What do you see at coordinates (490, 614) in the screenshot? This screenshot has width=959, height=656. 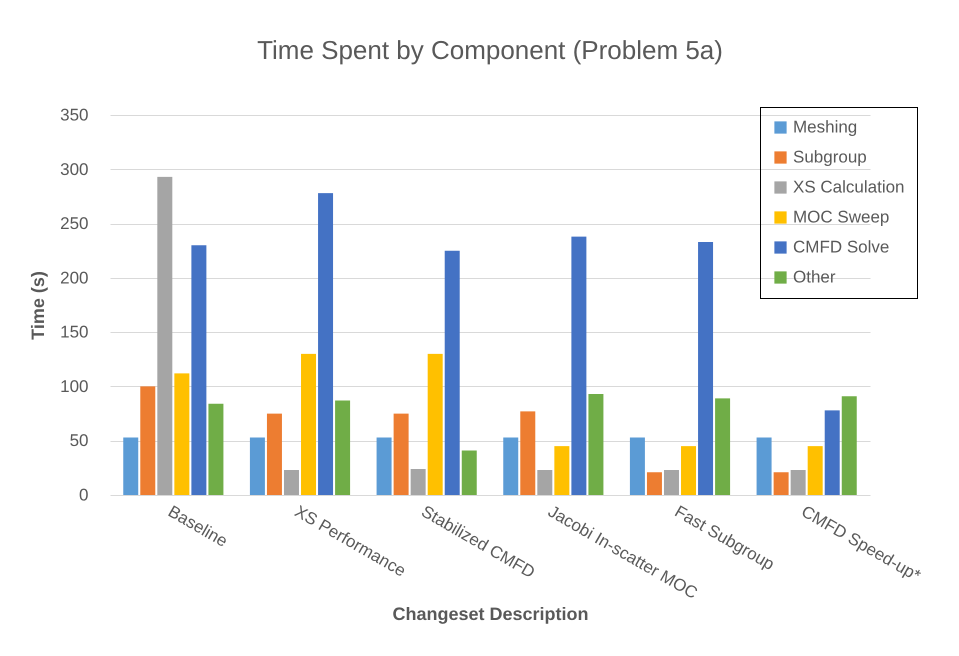 I see `x-axis-title: Changeset Description` at bounding box center [490, 614].